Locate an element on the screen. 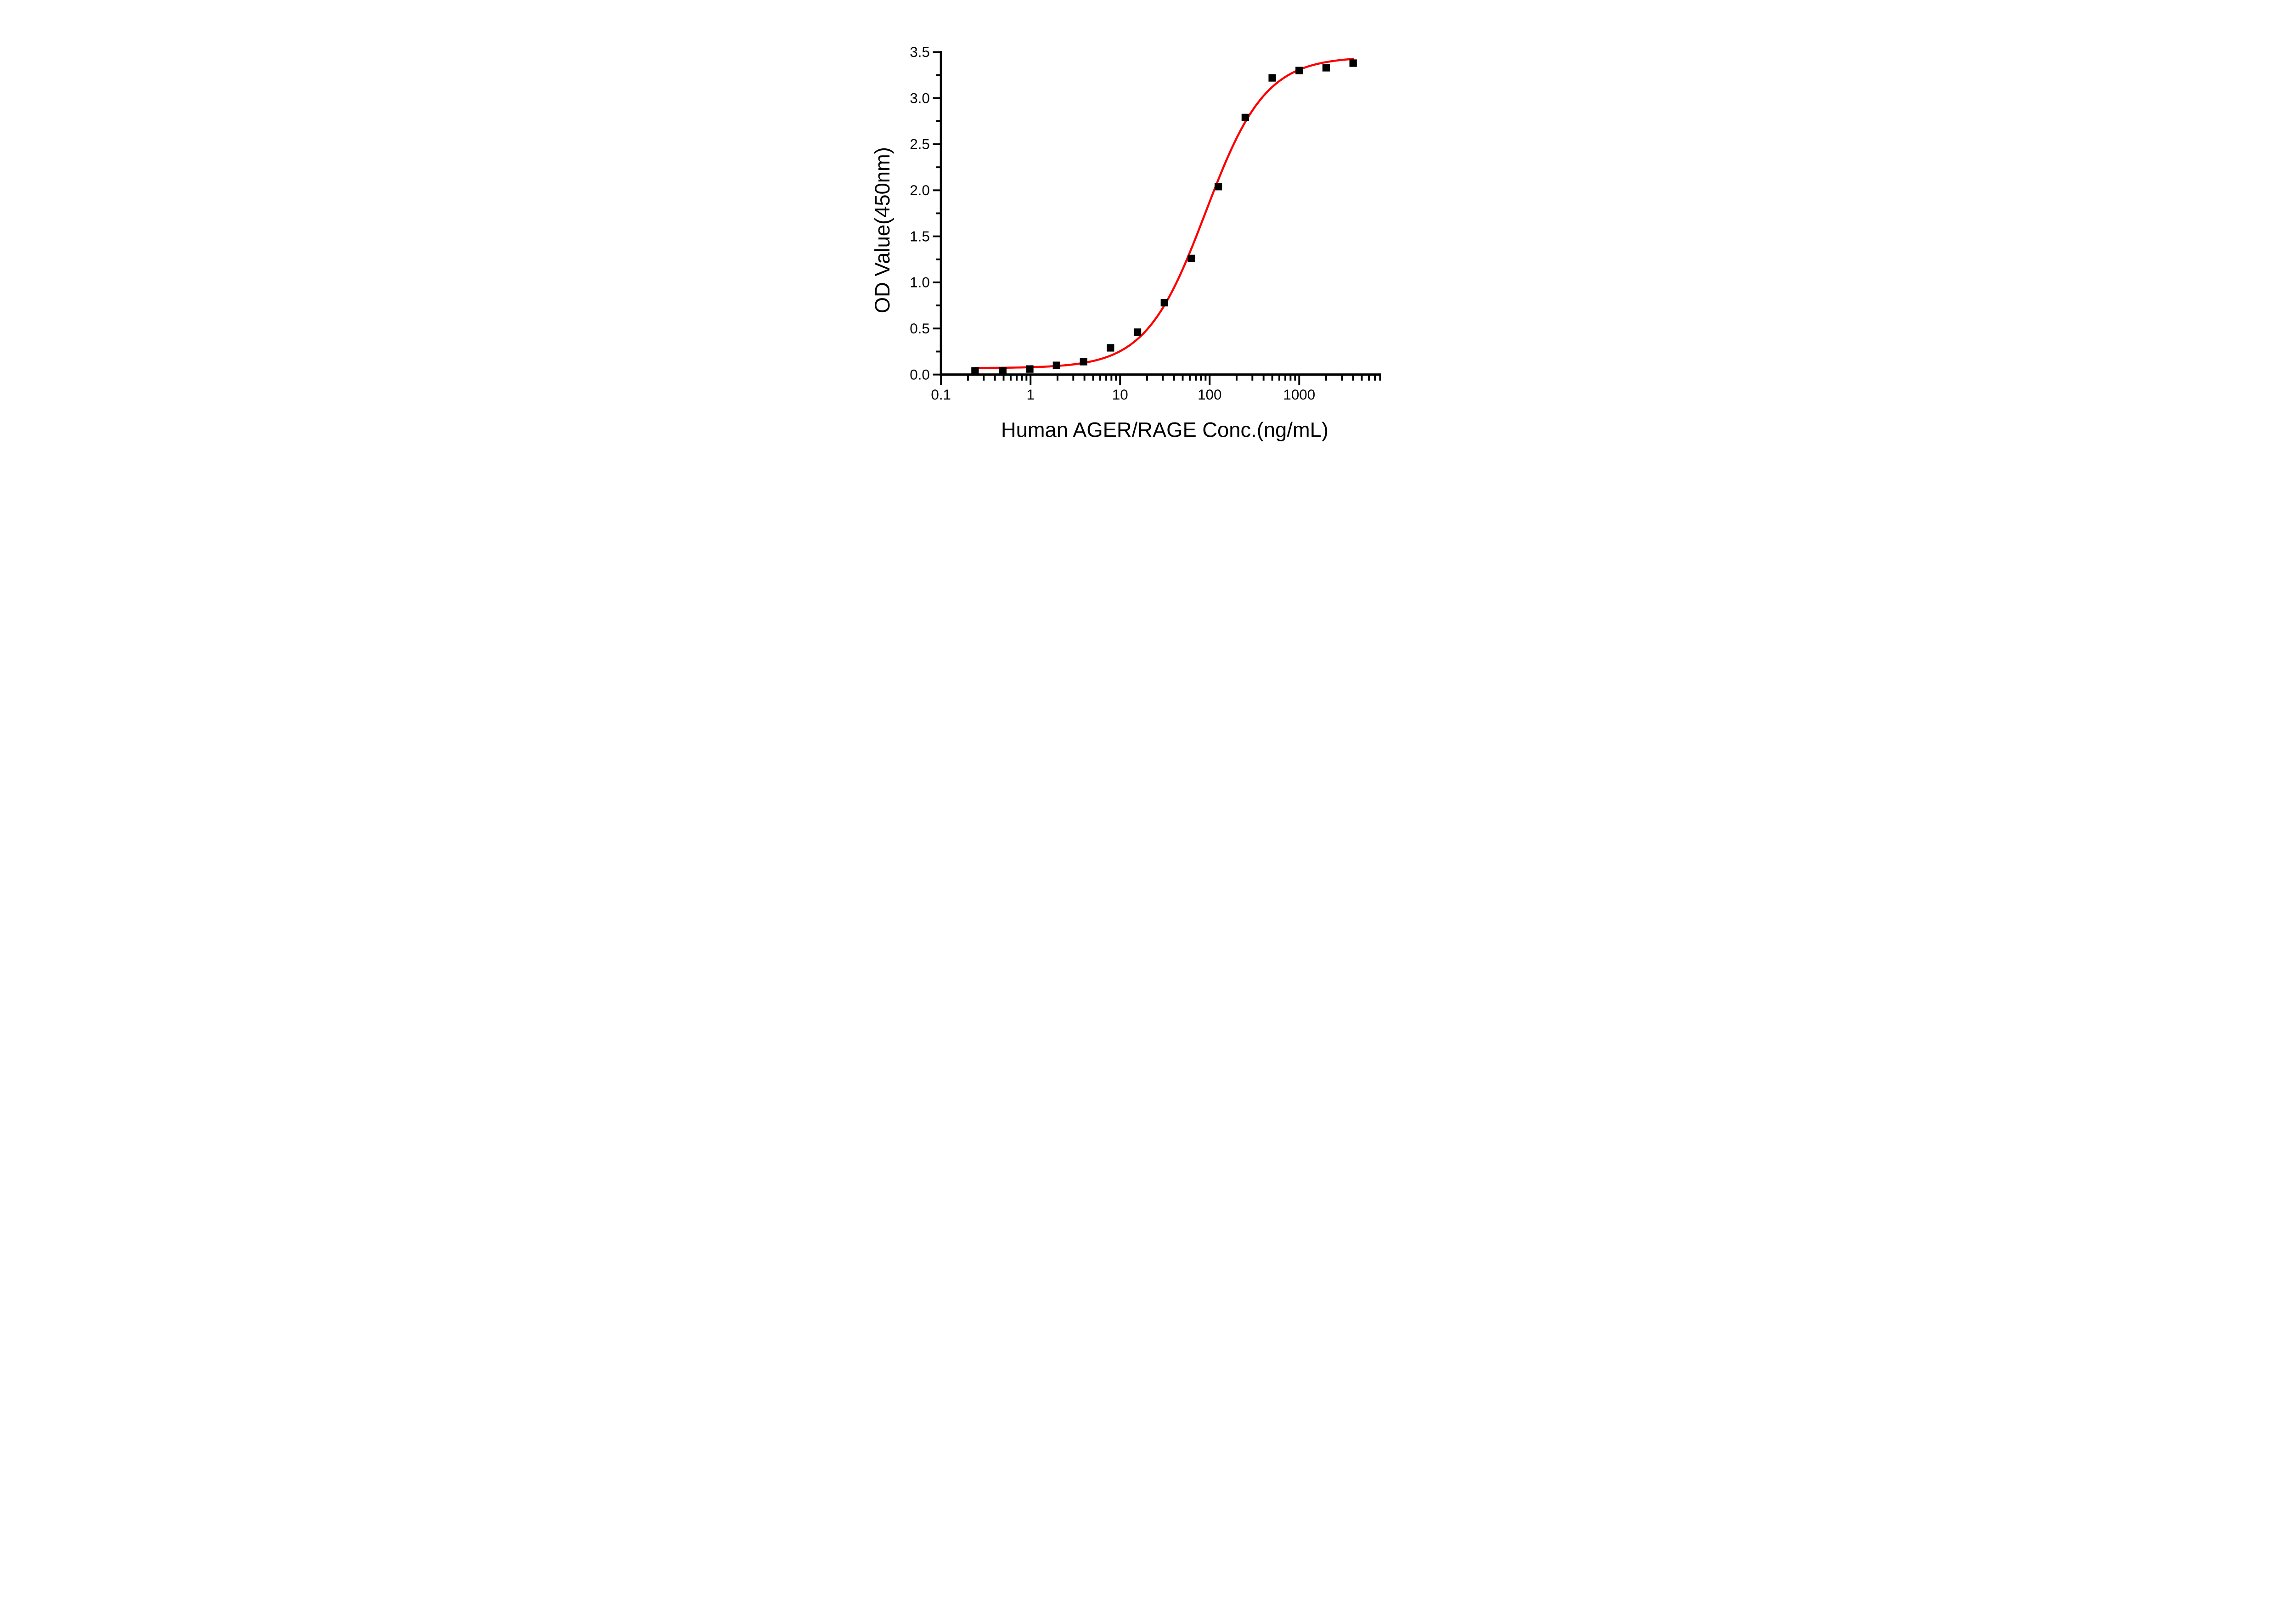  fit-curve-group is located at coordinates (1164, 213).